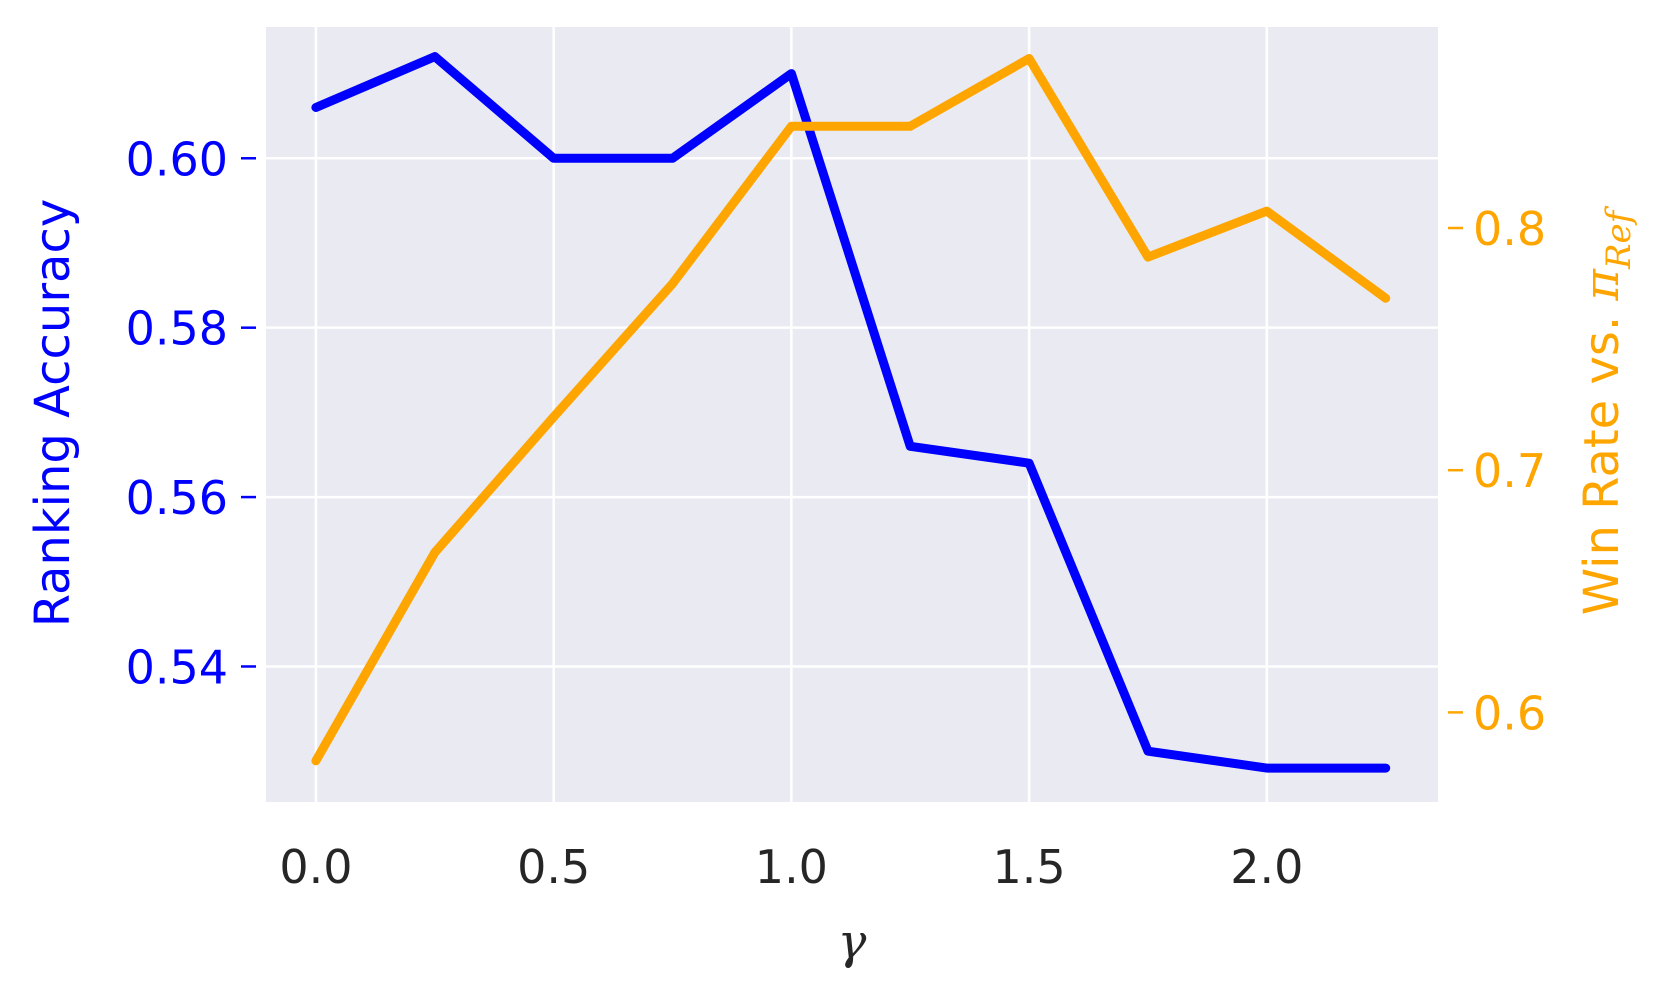 The width and height of the screenshot is (1659, 991). What do you see at coordinates (53, 413) in the screenshot?
I see `left-y-axis-label: Ranking Accuracy` at bounding box center [53, 413].